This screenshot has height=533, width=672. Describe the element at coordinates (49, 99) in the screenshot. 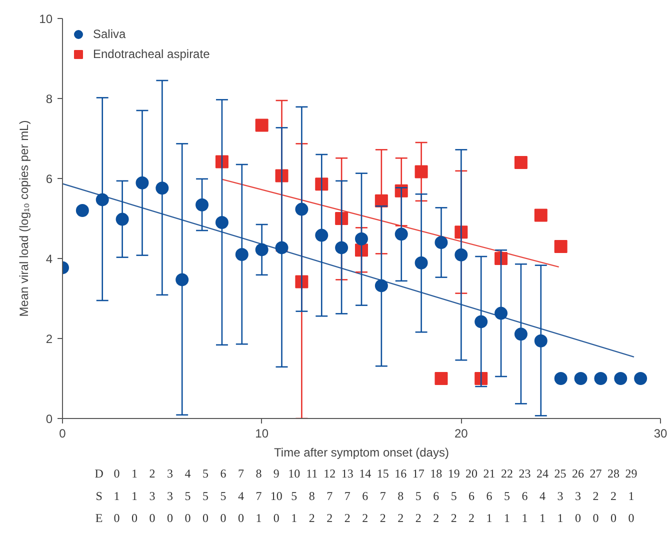

I see `y-tick-label: 8` at that location.